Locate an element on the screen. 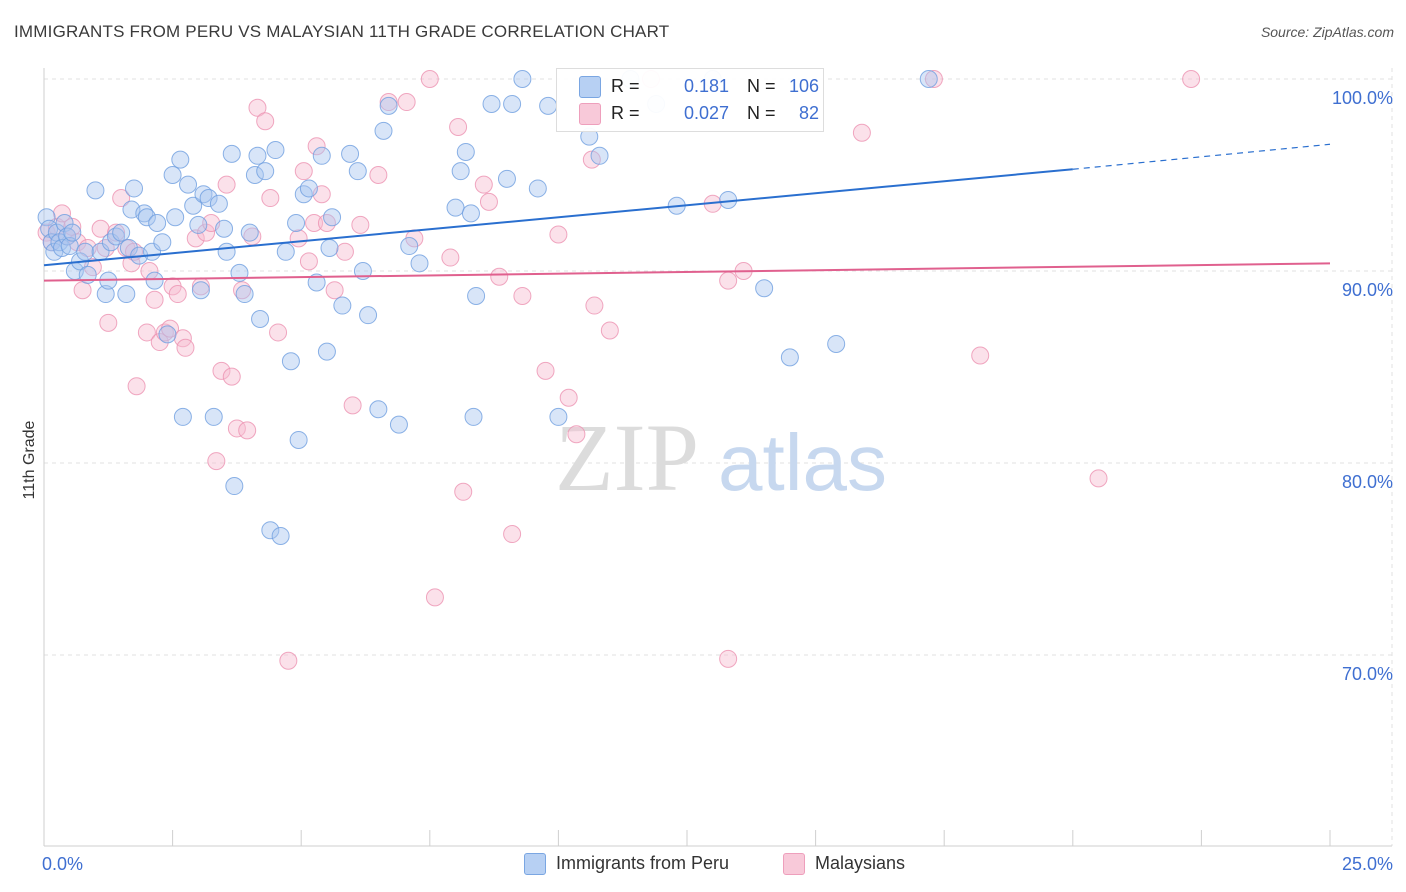 This screenshot has width=1406, height=892. bottom-legend-label-malaysians: Malaysians is located at coordinates (860, 863).